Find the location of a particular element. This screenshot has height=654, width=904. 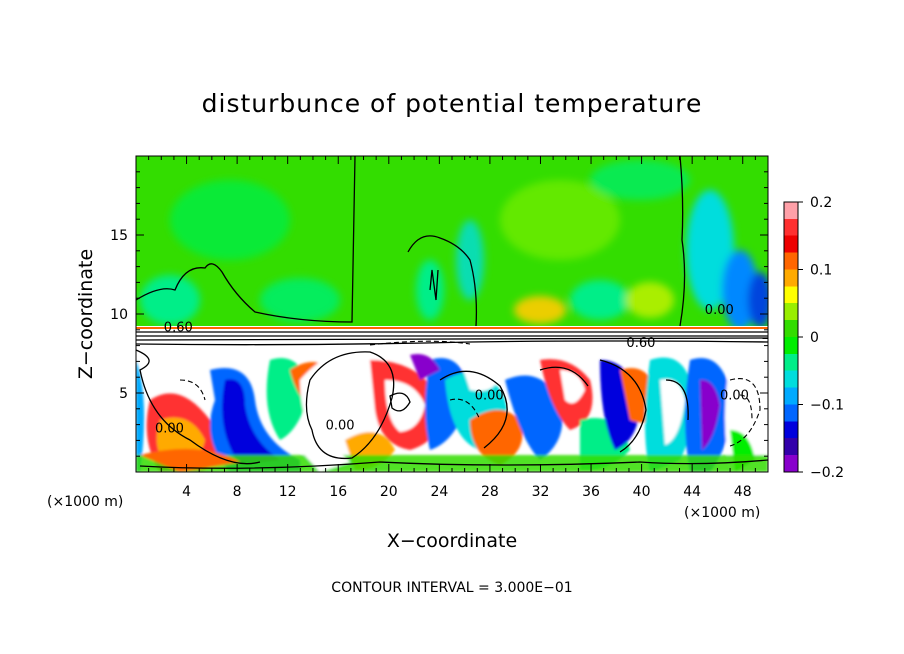

colorbar is located at coordinates (791, 337).